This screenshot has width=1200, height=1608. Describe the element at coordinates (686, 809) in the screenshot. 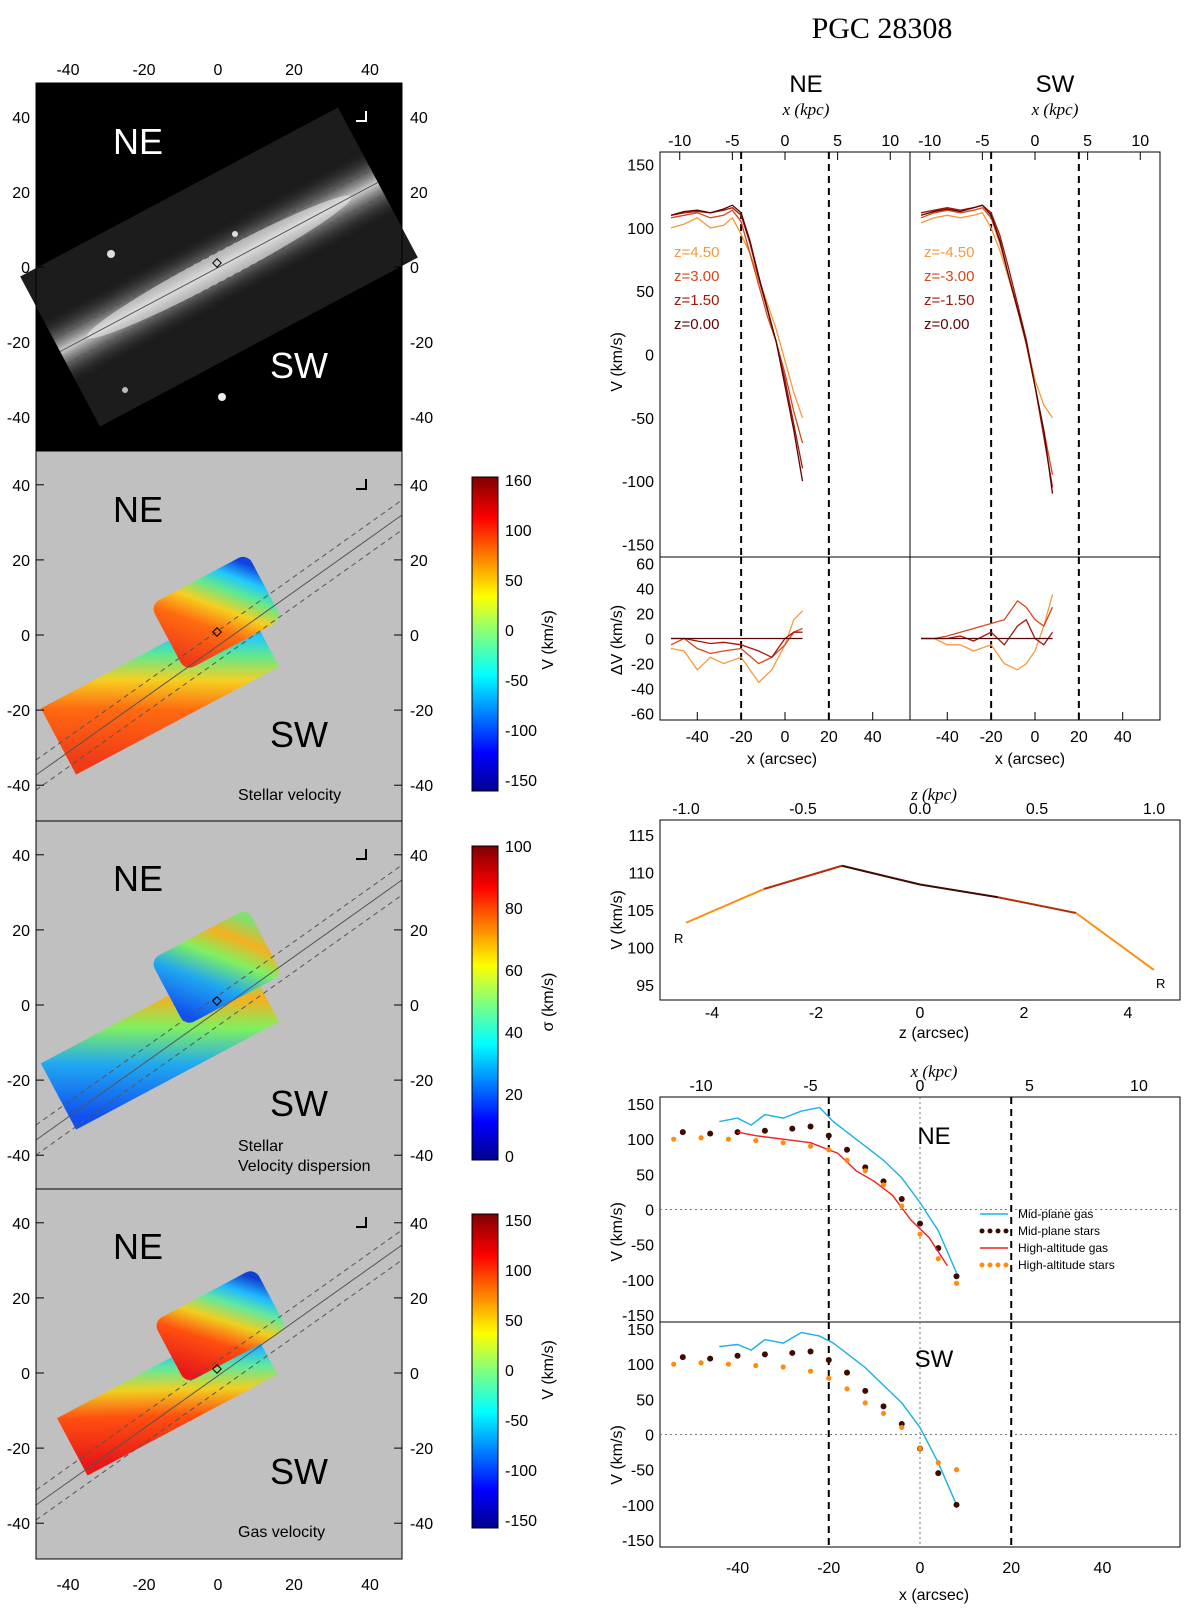

I see `kpc-tick: -1.0` at that location.